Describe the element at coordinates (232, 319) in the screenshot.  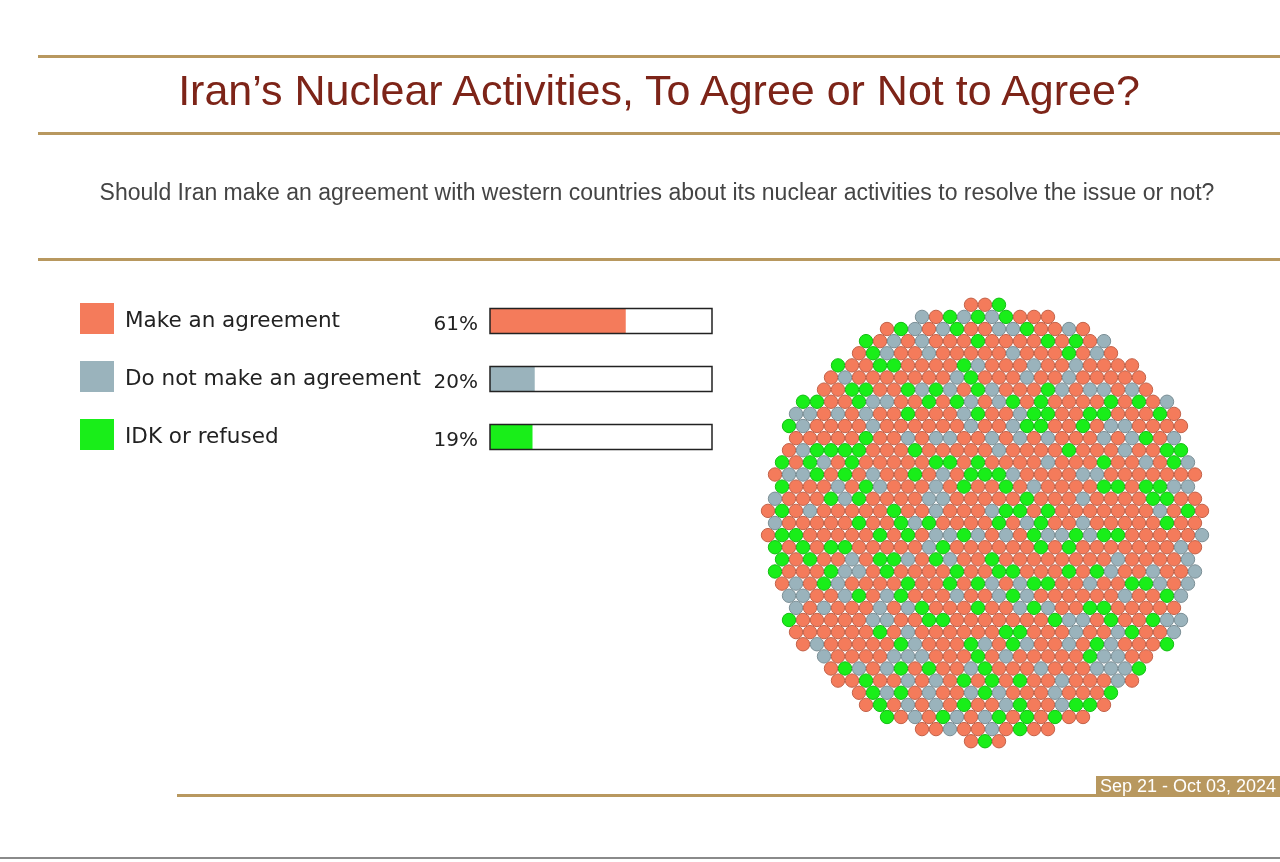
I see `y-tick-label: Make an agreement` at that location.